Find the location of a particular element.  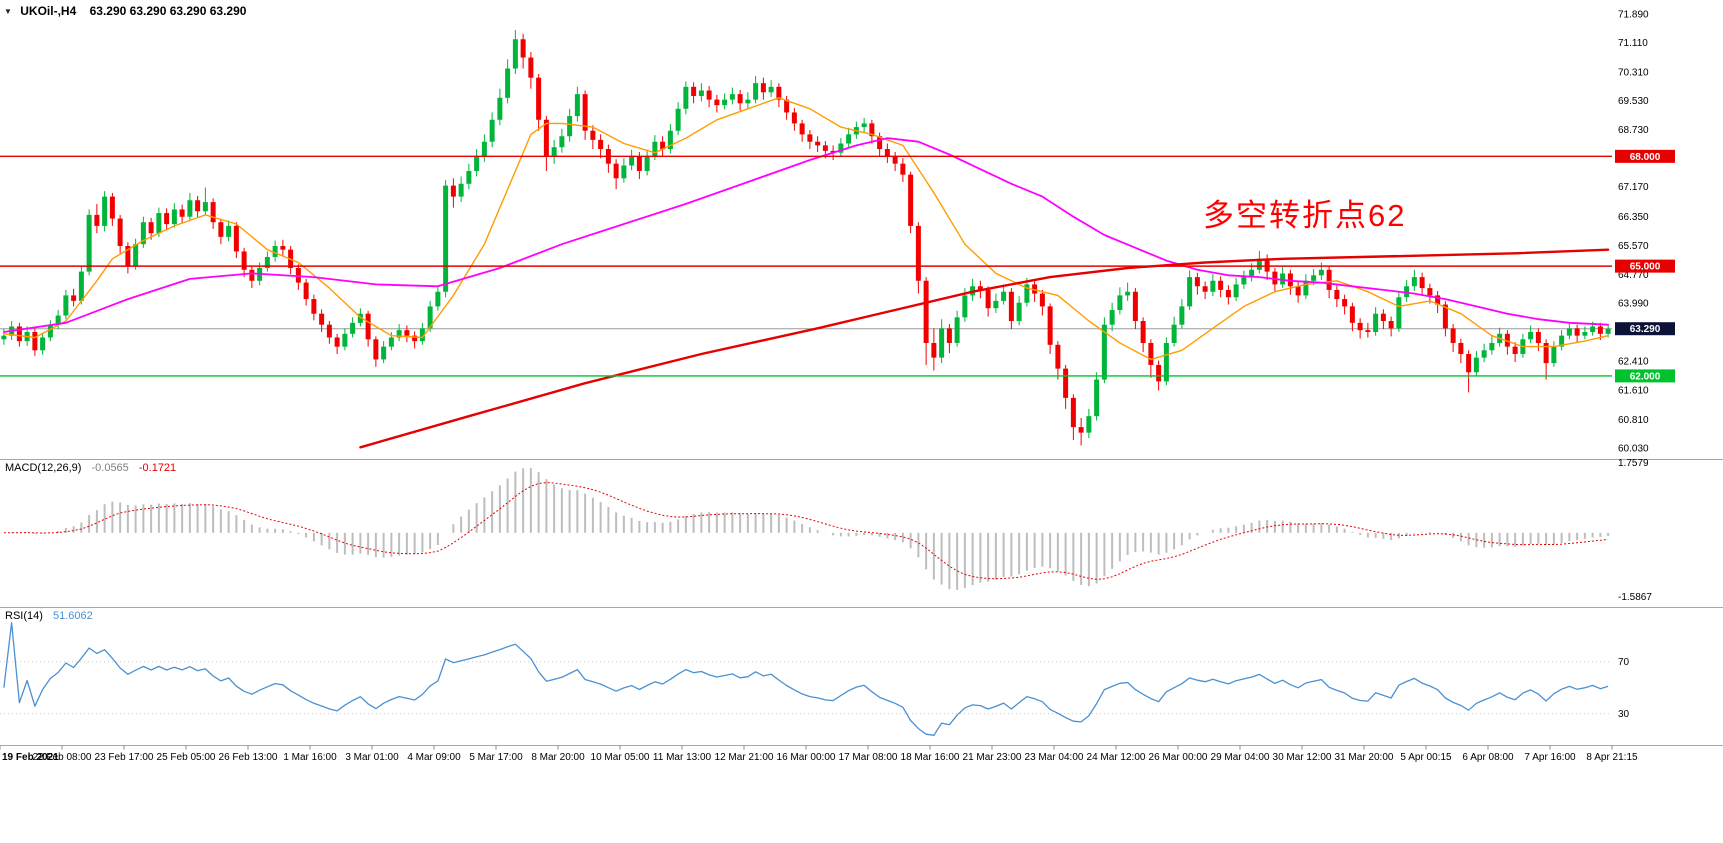

svg-text: 68.000 is located at coordinates (1645, 157).